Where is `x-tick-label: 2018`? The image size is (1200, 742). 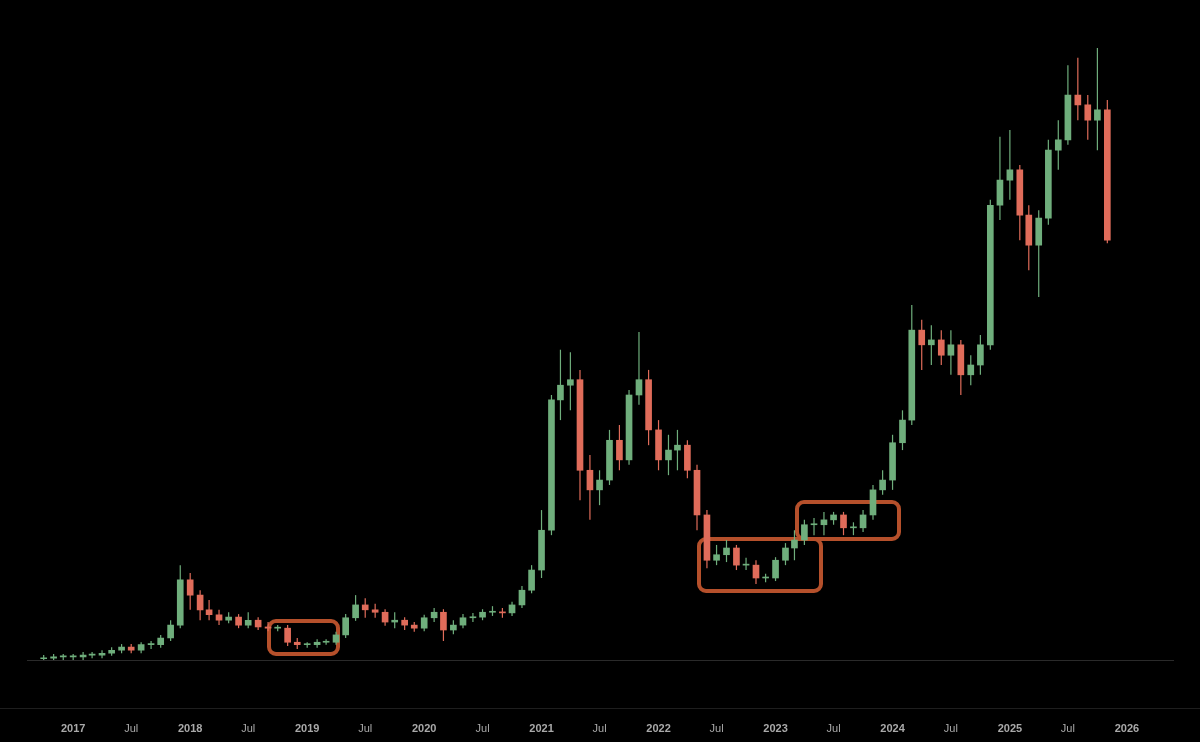
x-tick-label: 2018 is located at coordinates (190, 727).